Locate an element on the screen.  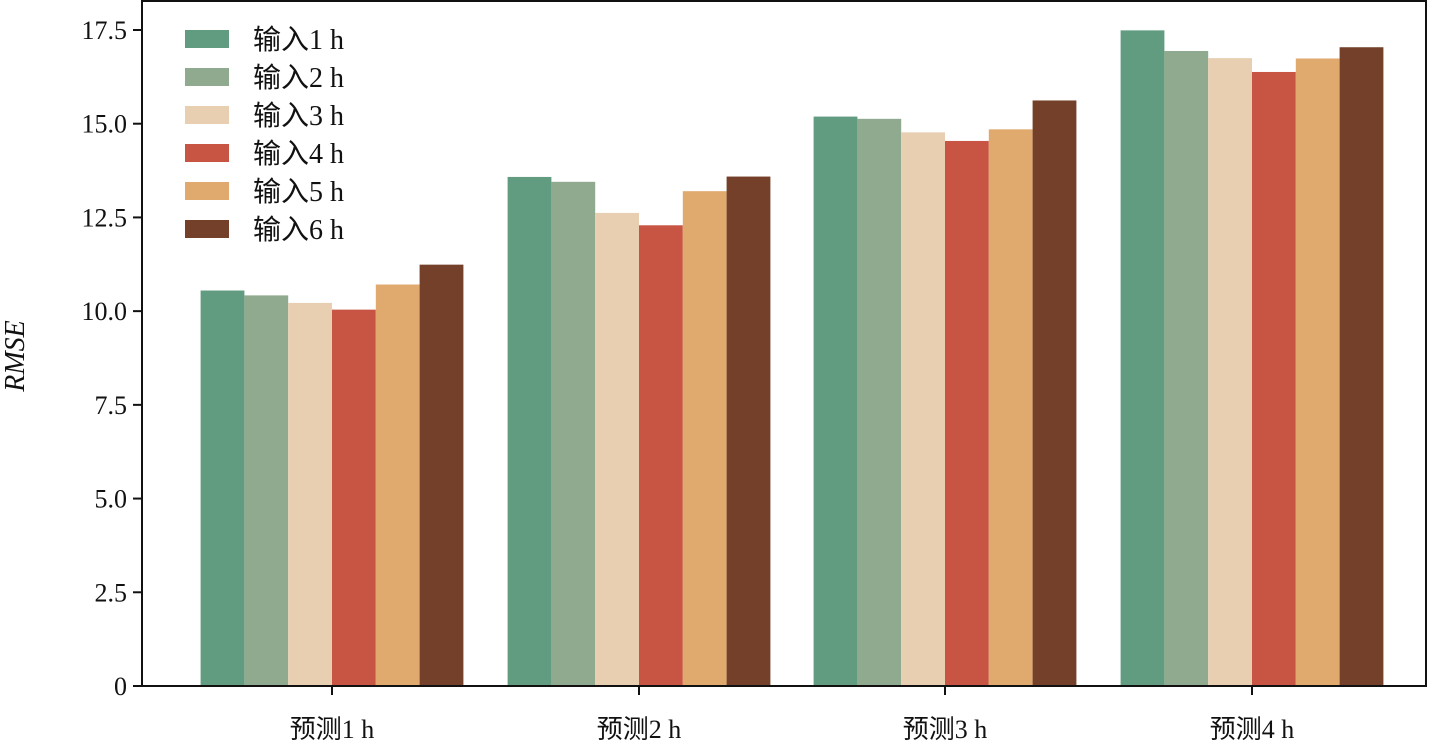
x-tick-label: 预测1 h is located at coordinates (332, 729).